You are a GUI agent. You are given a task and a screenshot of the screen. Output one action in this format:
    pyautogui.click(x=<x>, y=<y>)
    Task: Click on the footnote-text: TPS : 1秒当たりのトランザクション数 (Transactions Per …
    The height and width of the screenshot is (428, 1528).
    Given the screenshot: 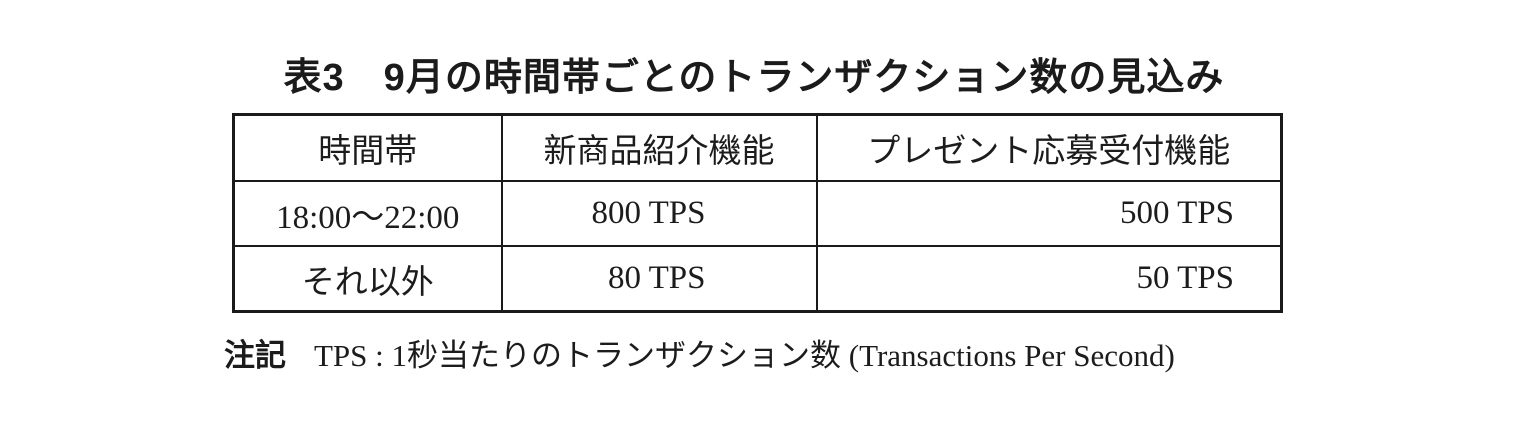 What is the action you would take?
    pyautogui.click(x=744, y=355)
    